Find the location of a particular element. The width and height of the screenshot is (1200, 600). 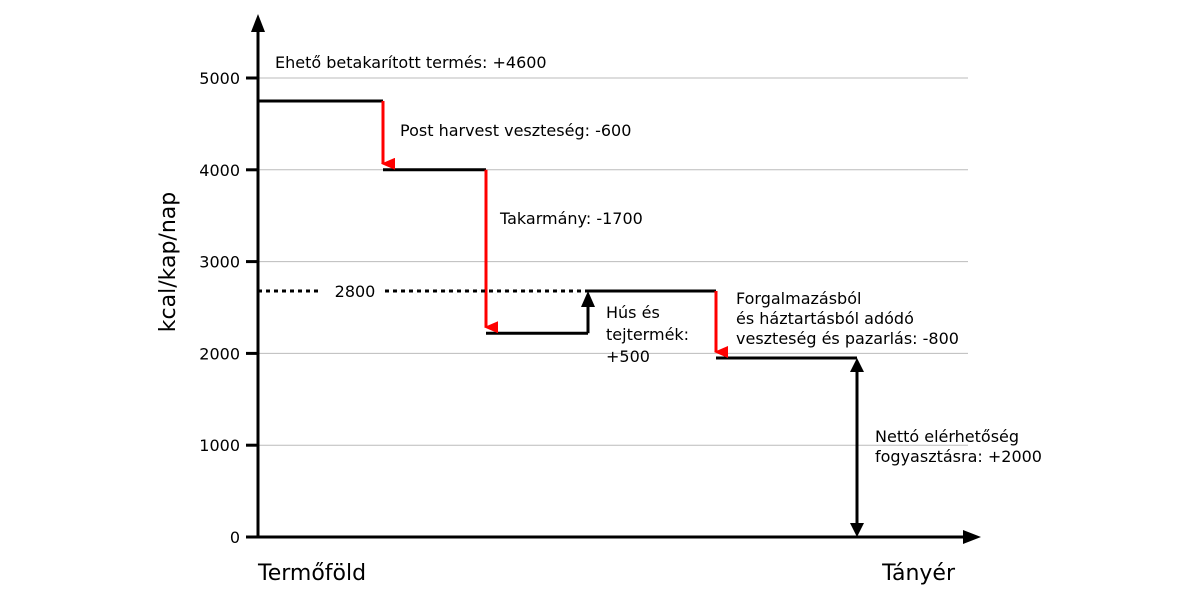

y-tick-label-3000: 3000 is located at coordinates (219, 262).